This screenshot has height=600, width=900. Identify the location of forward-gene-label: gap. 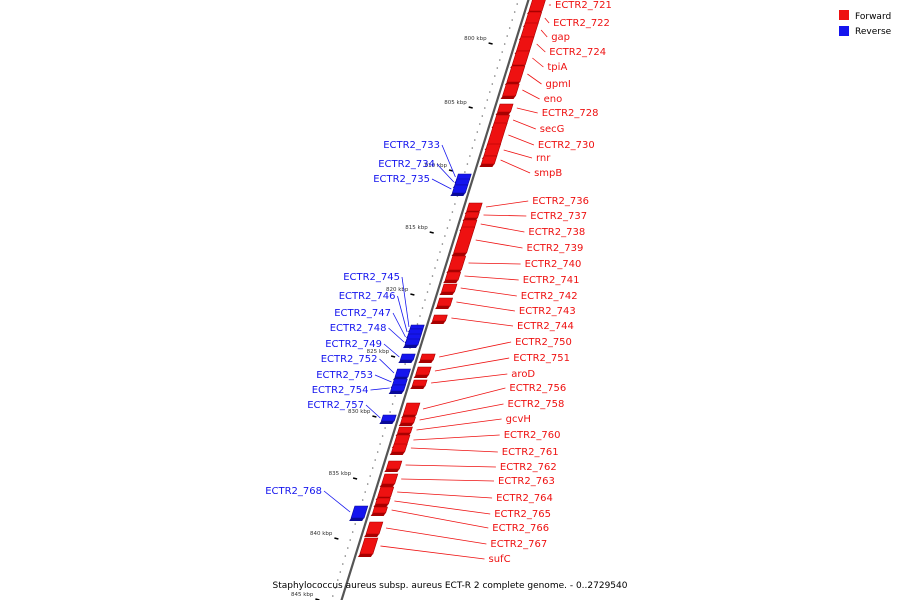
(560, 37).